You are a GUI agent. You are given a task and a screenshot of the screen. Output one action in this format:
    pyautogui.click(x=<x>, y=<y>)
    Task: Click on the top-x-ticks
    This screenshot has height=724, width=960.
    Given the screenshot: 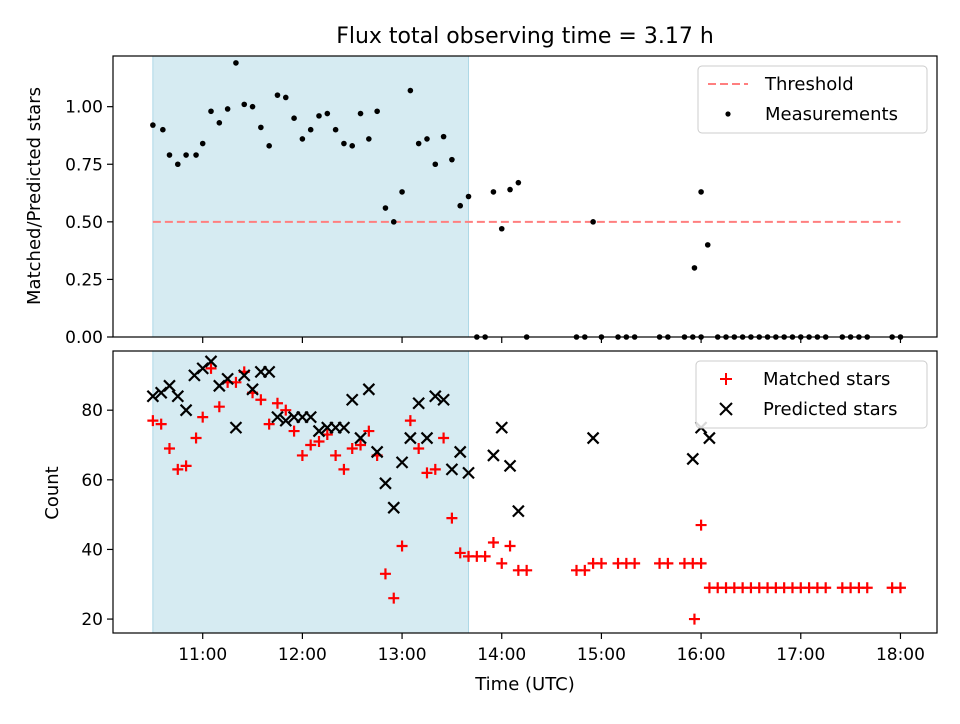 What is the action you would take?
    pyautogui.click(x=552, y=340)
    